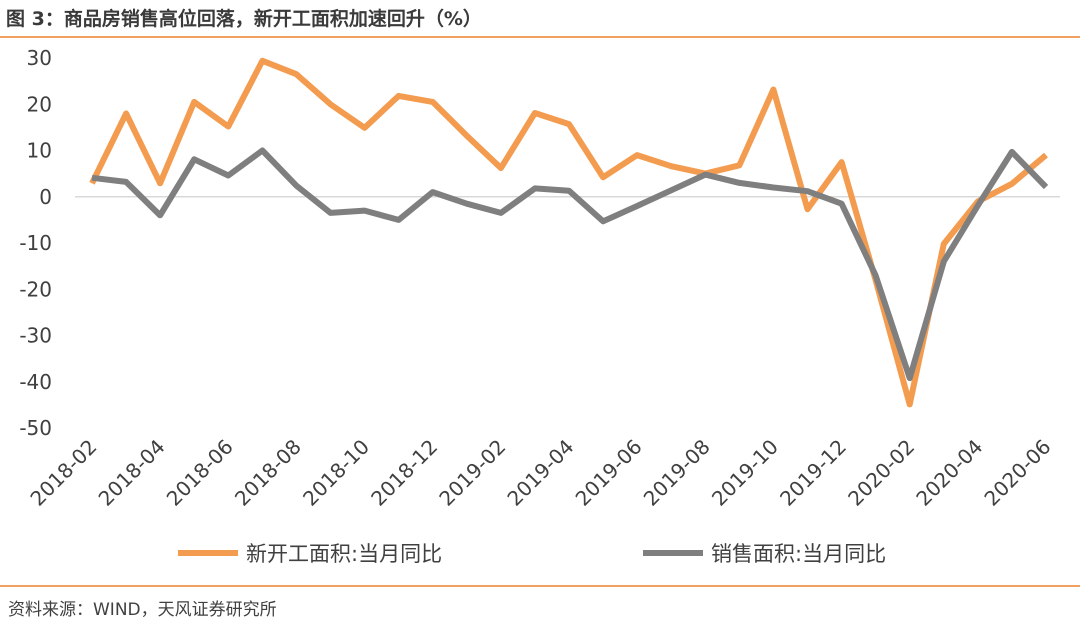  What do you see at coordinates (244, 19) in the screenshot?
I see `figure-title: 图 3：商品房销售高位回落，新开工面积加速回升（%）` at bounding box center [244, 19].